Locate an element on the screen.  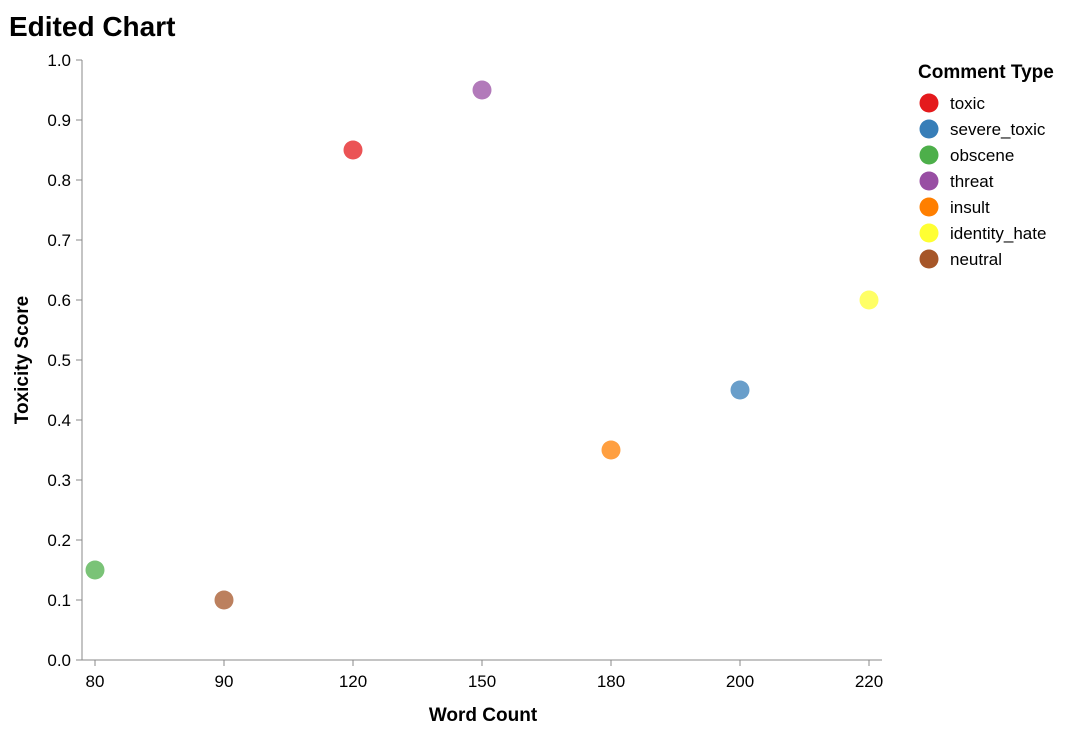
legend-swatch-severe-toxic is located at coordinates (929, 129).